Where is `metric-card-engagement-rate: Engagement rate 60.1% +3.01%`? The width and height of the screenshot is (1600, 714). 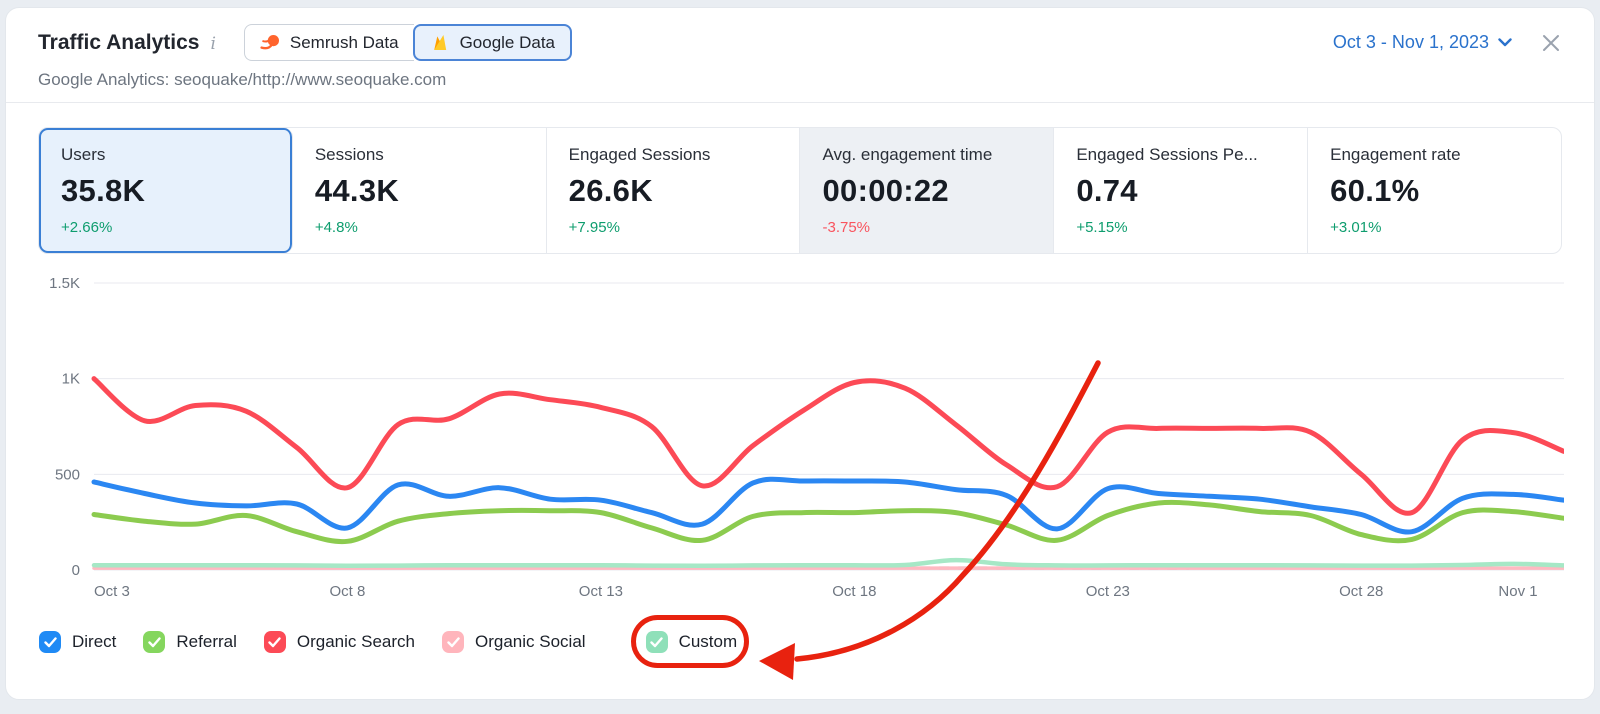
metric-card-engagement-rate: Engagement rate 60.1% +3.01% is located at coordinates (1434, 190).